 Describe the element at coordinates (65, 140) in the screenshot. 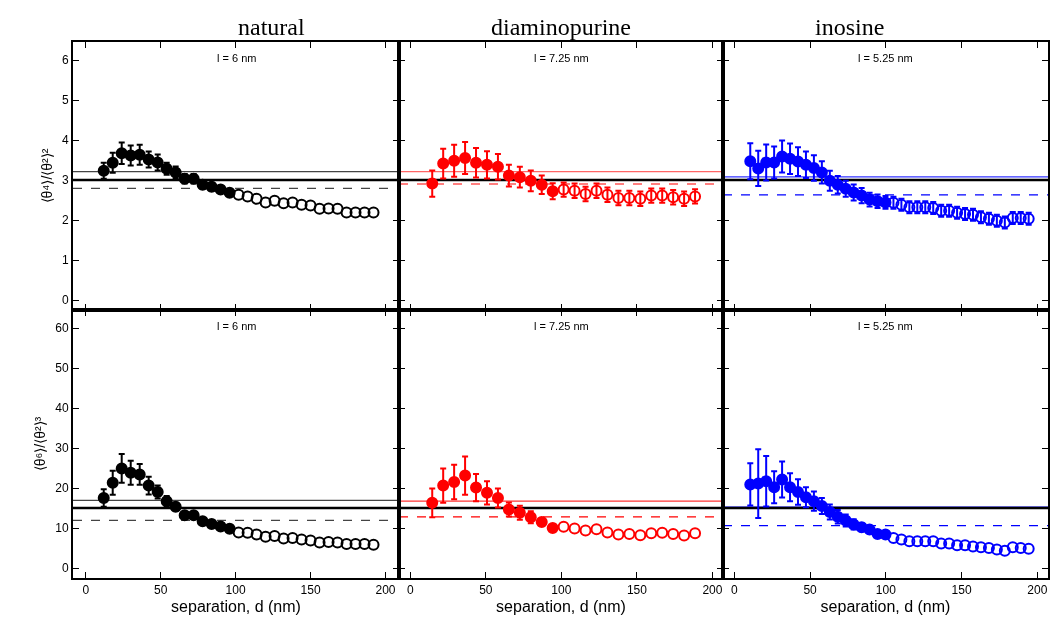

I see `y-tick-label: 4` at that location.